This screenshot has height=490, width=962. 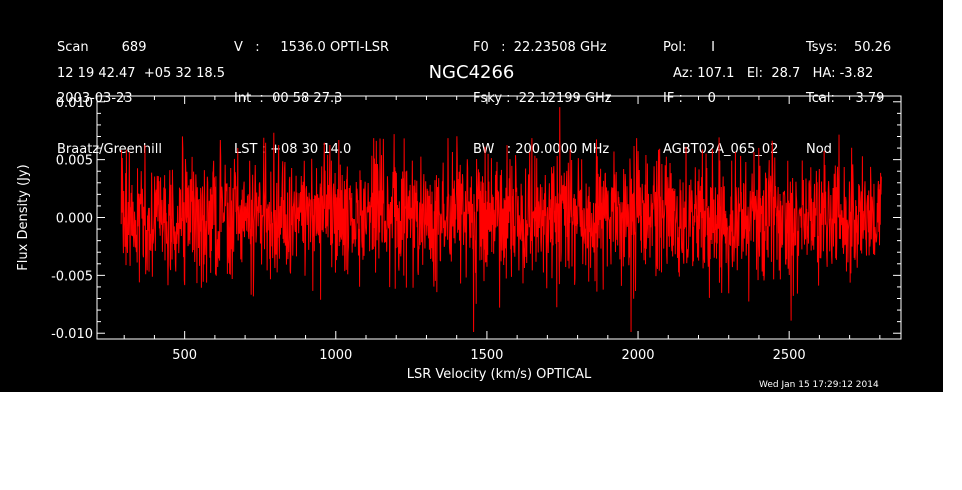 What do you see at coordinates (102, 47) in the screenshot?
I see `header-scan: Scan 689` at bounding box center [102, 47].